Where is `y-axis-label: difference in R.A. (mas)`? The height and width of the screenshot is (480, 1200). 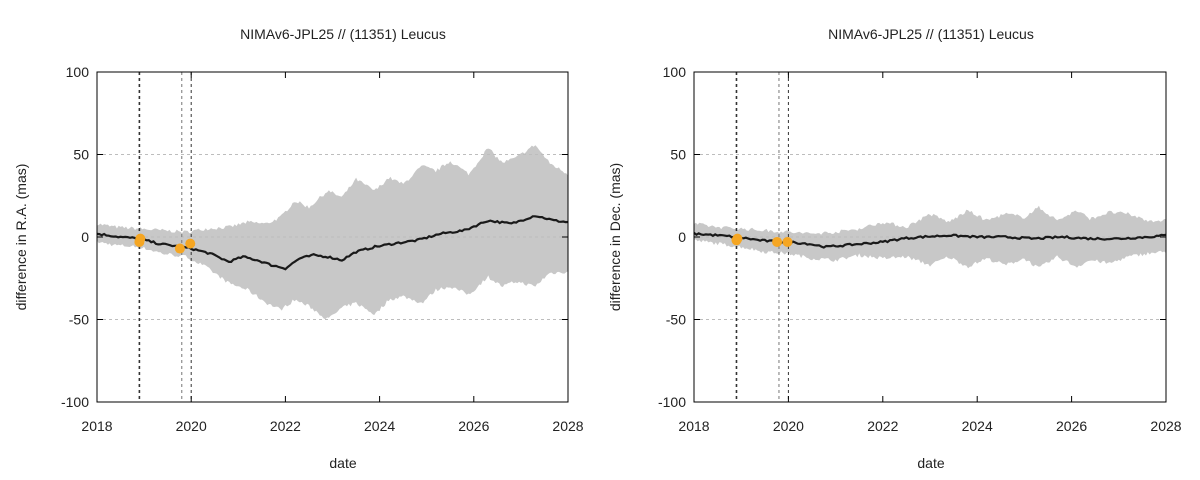
y-axis-label: difference in R.A. (mas) is located at coordinates (21, 237).